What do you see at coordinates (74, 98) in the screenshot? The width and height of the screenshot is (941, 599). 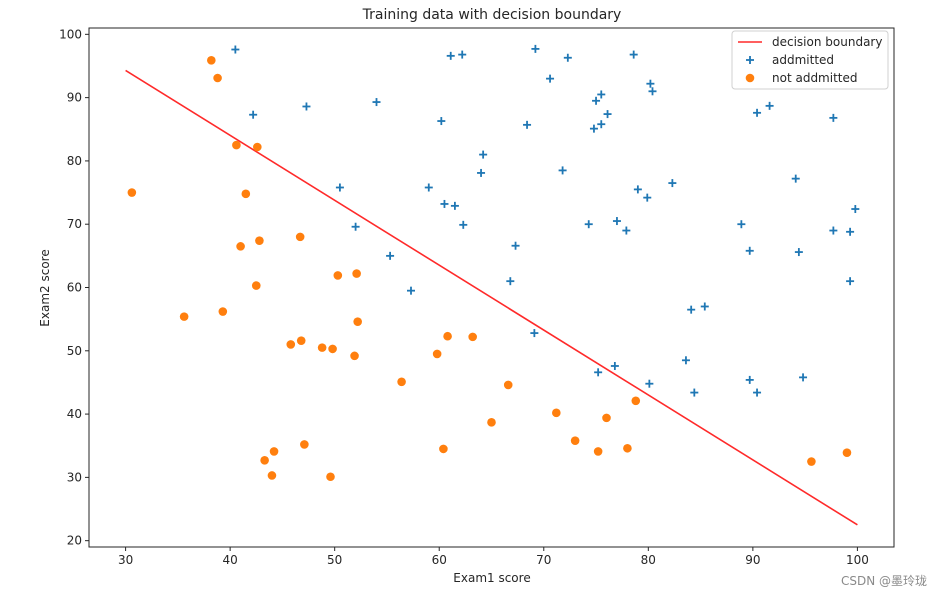 I see `y-tick-label: 90` at bounding box center [74, 98].